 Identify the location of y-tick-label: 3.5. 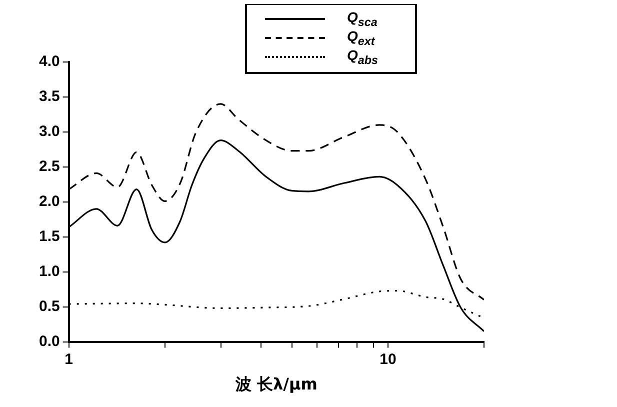
(49, 97).